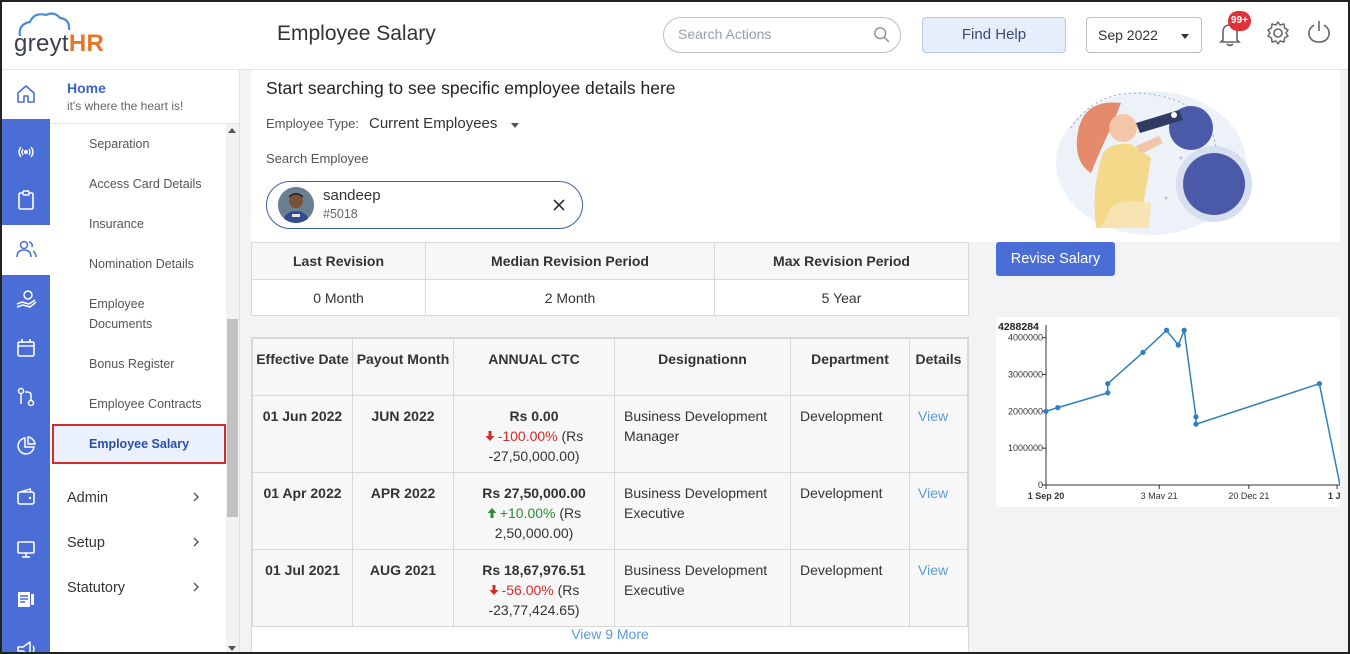  What do you see at coordinates (338, 261) in the screenshot?
I see `header-last-revision: Last Revision` at bounding box center [338, 261].